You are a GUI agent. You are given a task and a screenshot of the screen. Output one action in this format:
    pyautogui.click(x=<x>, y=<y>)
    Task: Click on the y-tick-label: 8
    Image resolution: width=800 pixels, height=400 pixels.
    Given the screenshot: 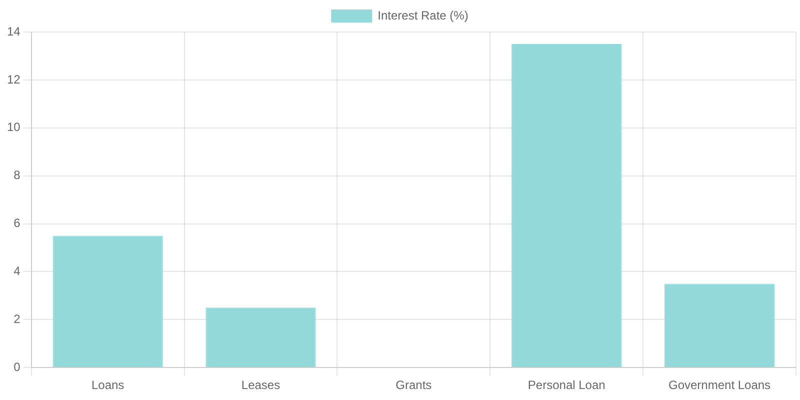 What is the action you would take?
    pyautogui.click(x=17, y=175)
    